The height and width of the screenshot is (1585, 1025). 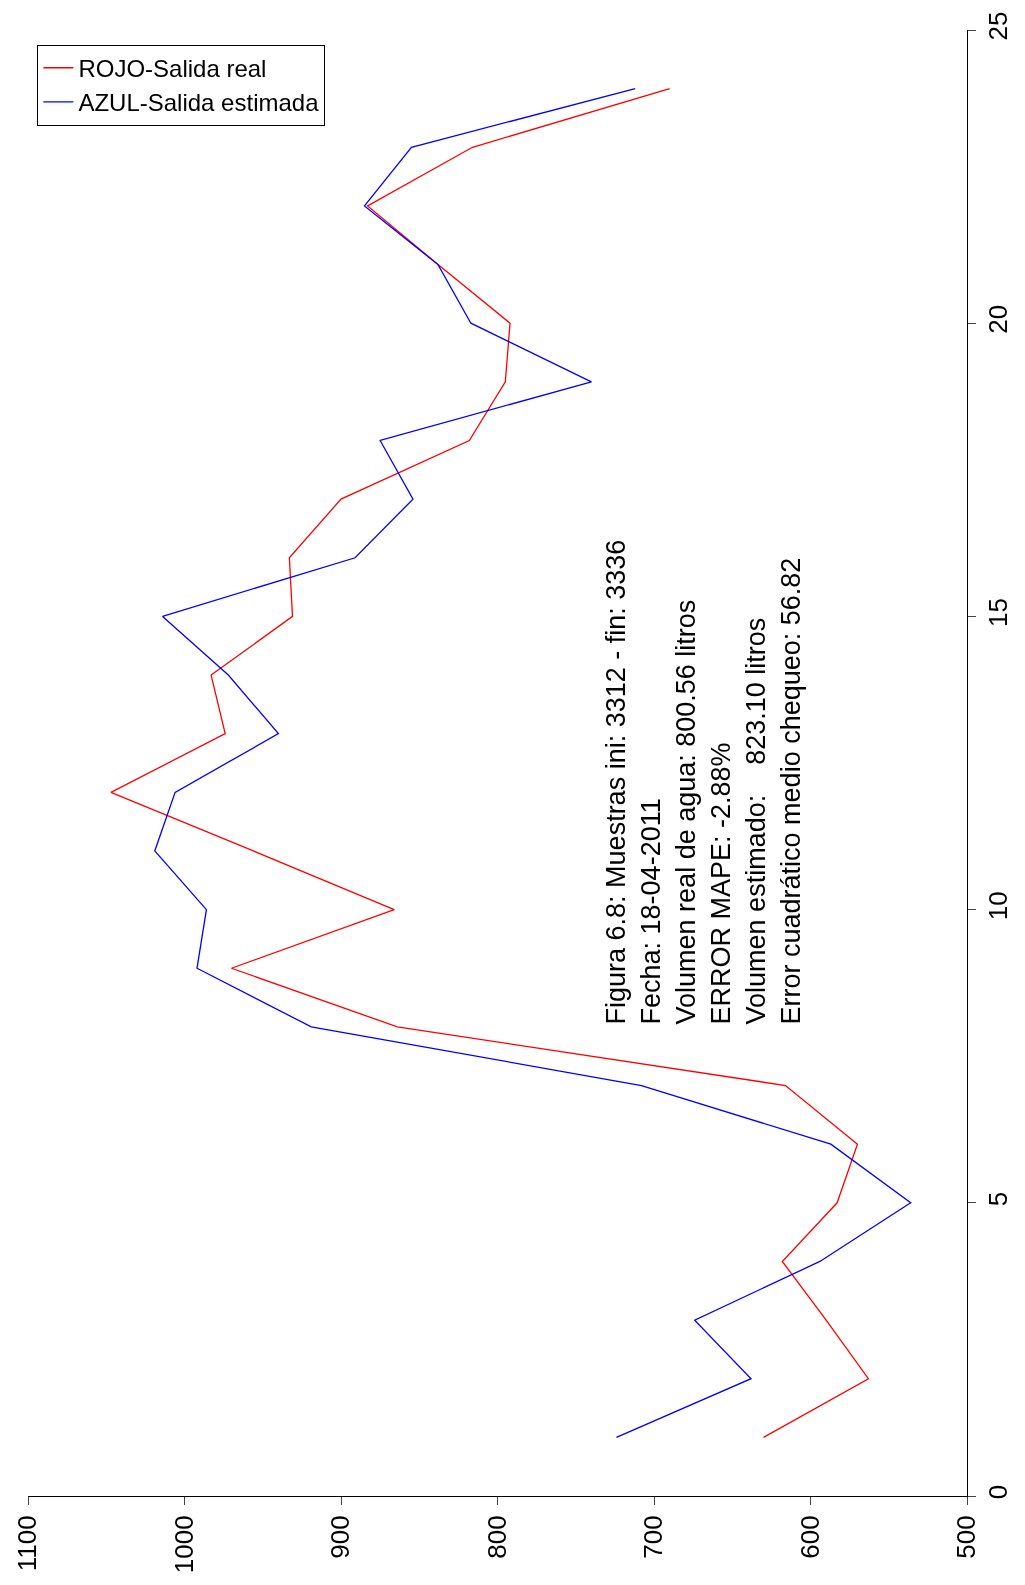 What do you see at coordinates (615, 782) in the screenshot?
I see `annotation: Figura 6.8: Muestras ini: 3312 - fin: 3336` at bounding box center [615, 782].